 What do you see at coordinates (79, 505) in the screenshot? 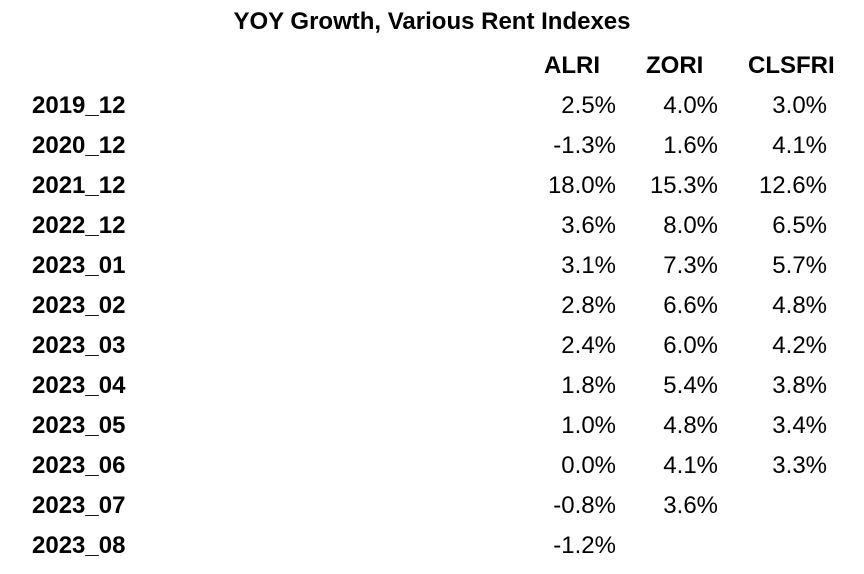
I see `row-label: 2023_07` at bounding box center [79, 505].